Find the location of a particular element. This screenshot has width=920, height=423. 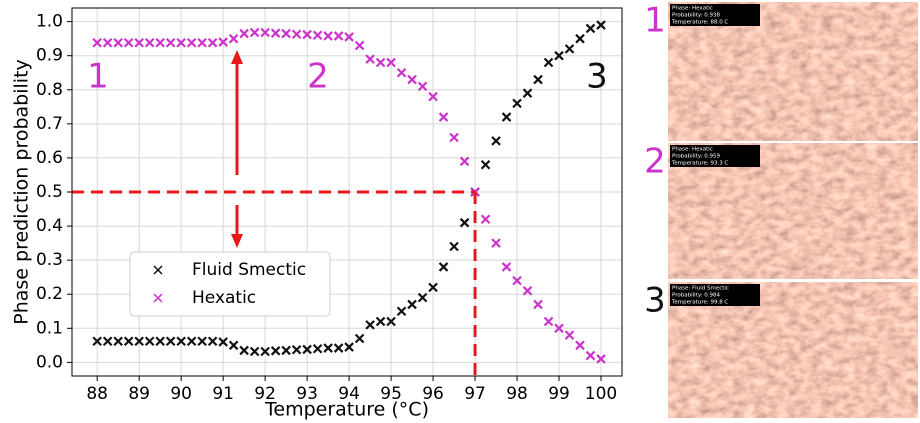

x-tick-label: 92 is located at coordinates (265, 394).